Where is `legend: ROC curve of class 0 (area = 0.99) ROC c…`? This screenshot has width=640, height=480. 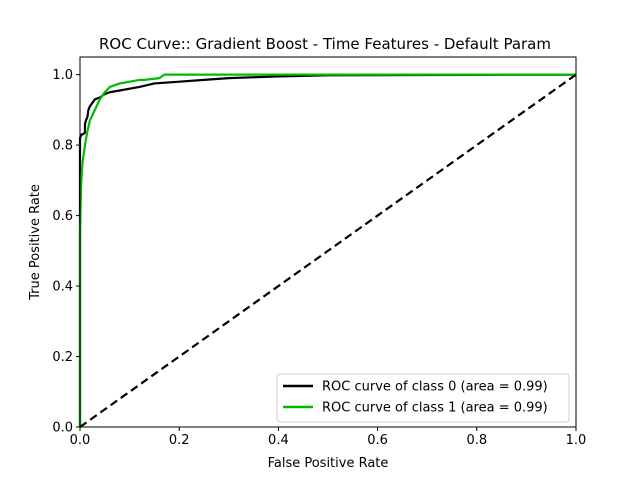
legend: ROC curve of class 0 (area = 0.99) ROC c… is located at coordinates (423, 398).